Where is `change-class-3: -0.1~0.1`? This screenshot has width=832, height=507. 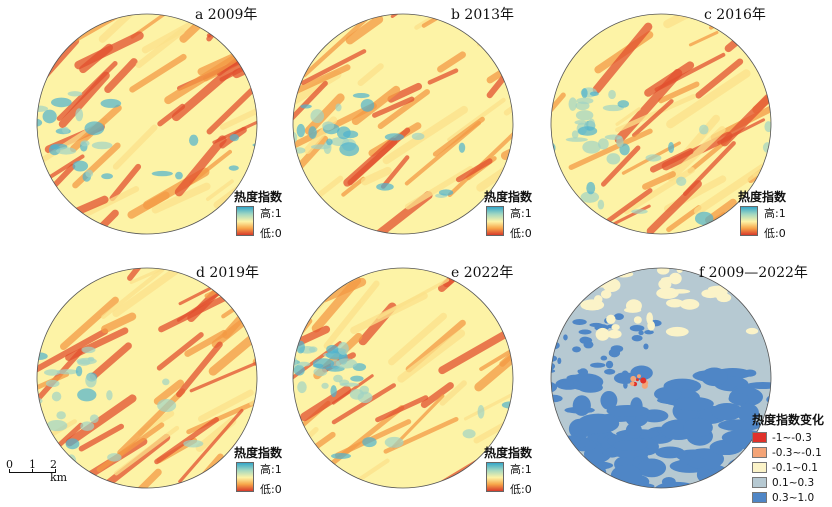 change-class-3: -0.1~0.1 is located at coordinates (788, 467).